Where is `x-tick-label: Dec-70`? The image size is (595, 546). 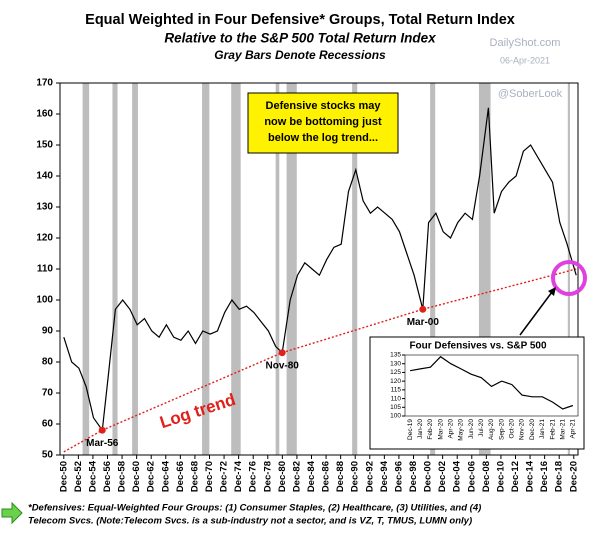 x-tick-label: Dec-70 is located at coordinates (209, 476).